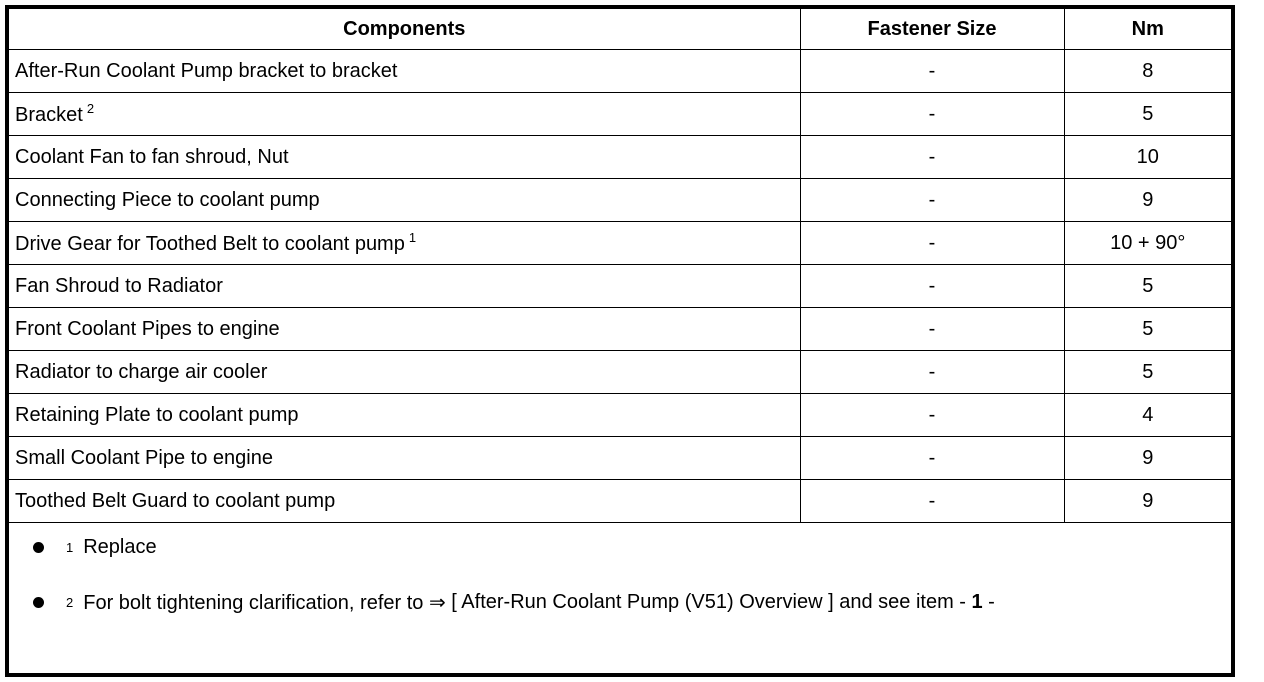 This screenshot has height=682, width=1264. I want to click on component-cell: Toothed Belt Guard to coolant pump, so click(405, 501).